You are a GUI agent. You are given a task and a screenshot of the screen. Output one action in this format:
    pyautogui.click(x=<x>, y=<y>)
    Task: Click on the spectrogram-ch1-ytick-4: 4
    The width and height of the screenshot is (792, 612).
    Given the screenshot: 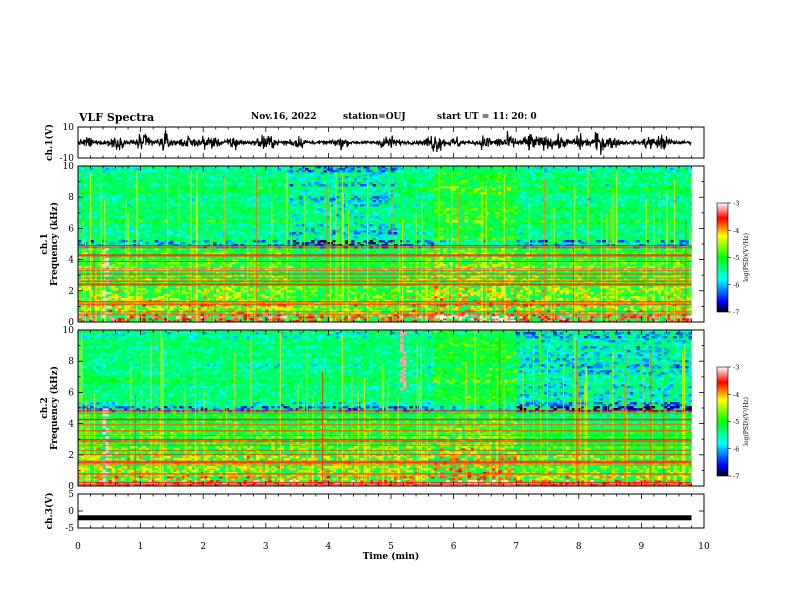 What is the action you would take?
    pyautogui.click(x=71, y=261)
    